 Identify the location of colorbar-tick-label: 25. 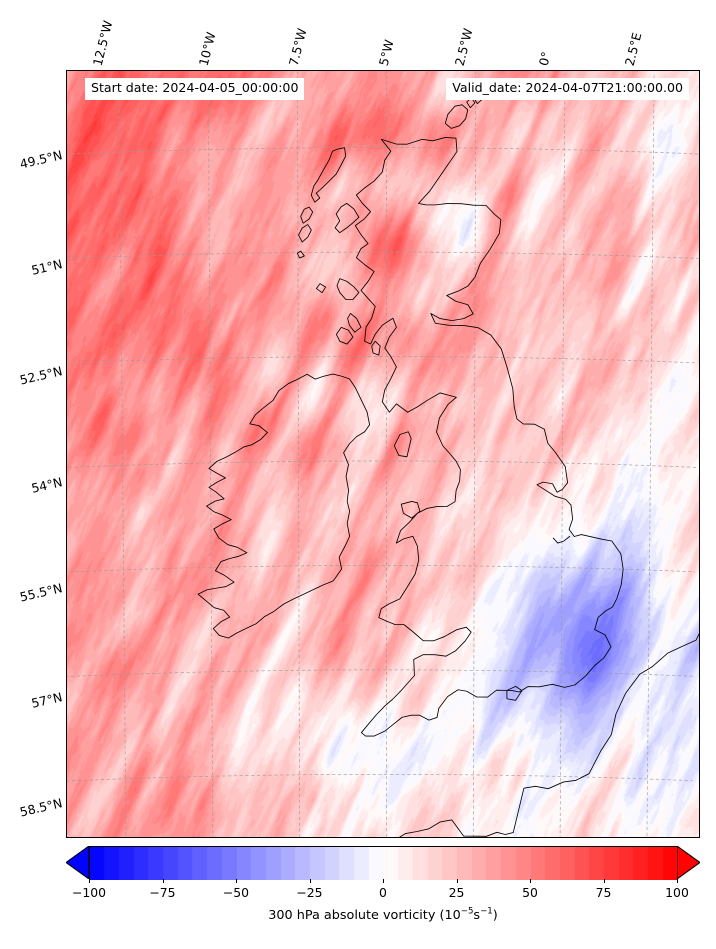
(456, 892).